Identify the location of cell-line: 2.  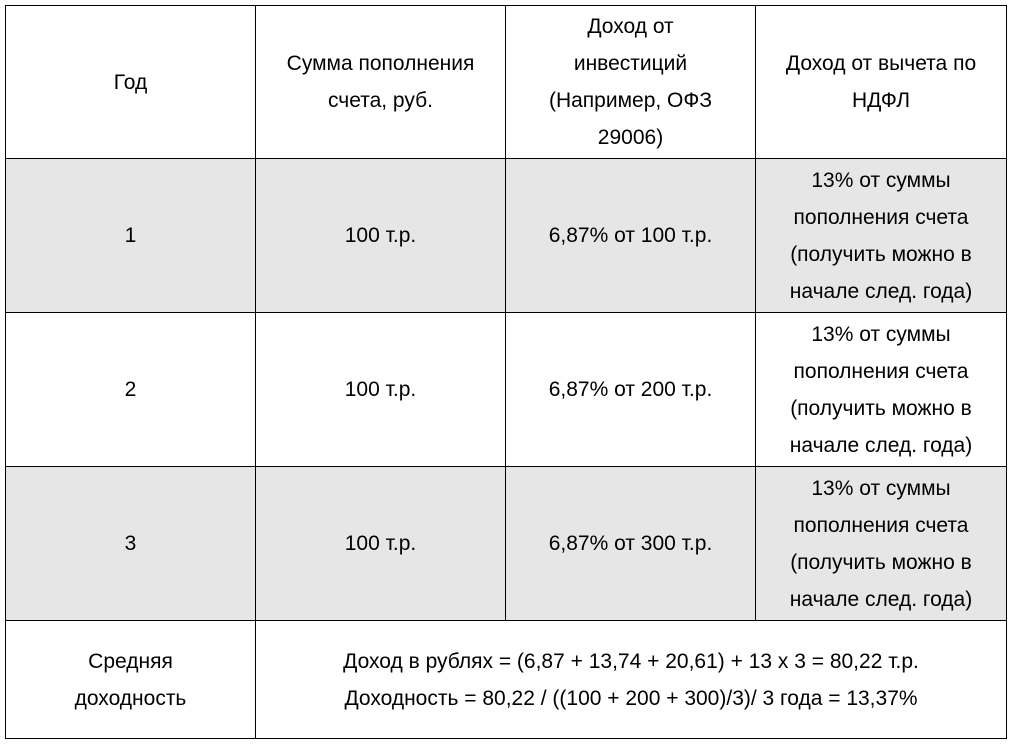
(130, 389).